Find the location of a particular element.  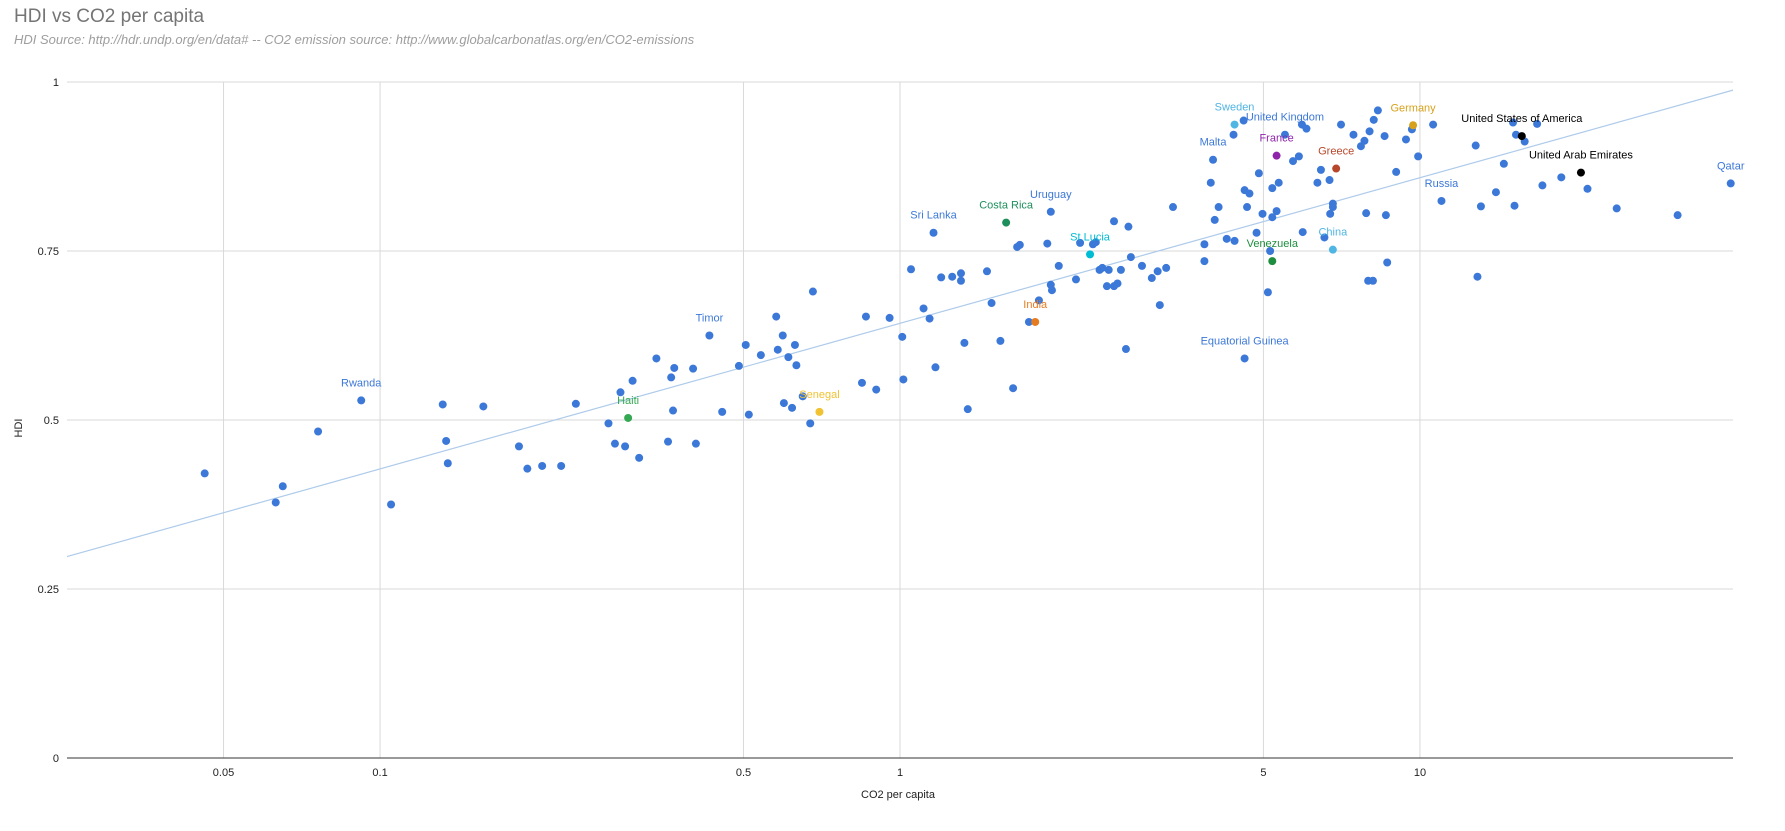

chart-title: HDI vs CO2 per capita is located at coordinates (109, 16).